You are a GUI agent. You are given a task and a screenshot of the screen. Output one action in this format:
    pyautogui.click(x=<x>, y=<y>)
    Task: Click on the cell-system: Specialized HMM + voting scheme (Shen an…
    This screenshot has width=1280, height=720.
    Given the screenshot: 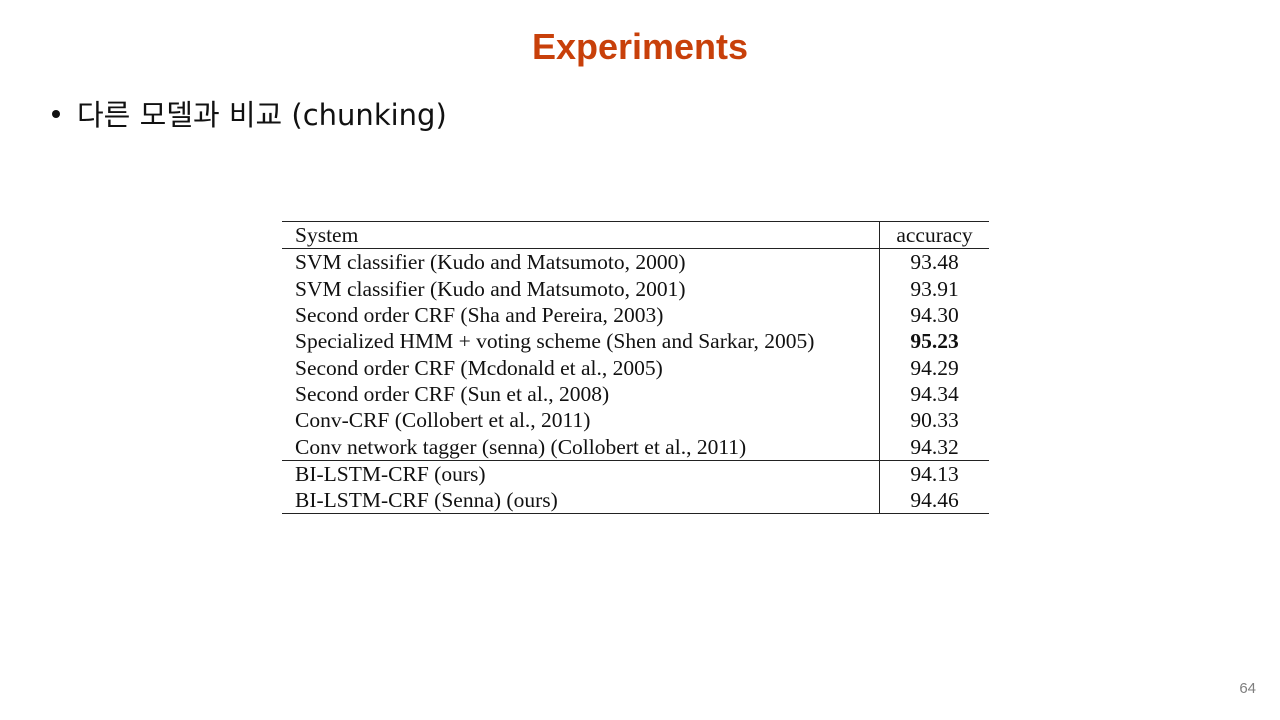 What is the action you would take?
    pyautogui.click(x=581, y=341)
    